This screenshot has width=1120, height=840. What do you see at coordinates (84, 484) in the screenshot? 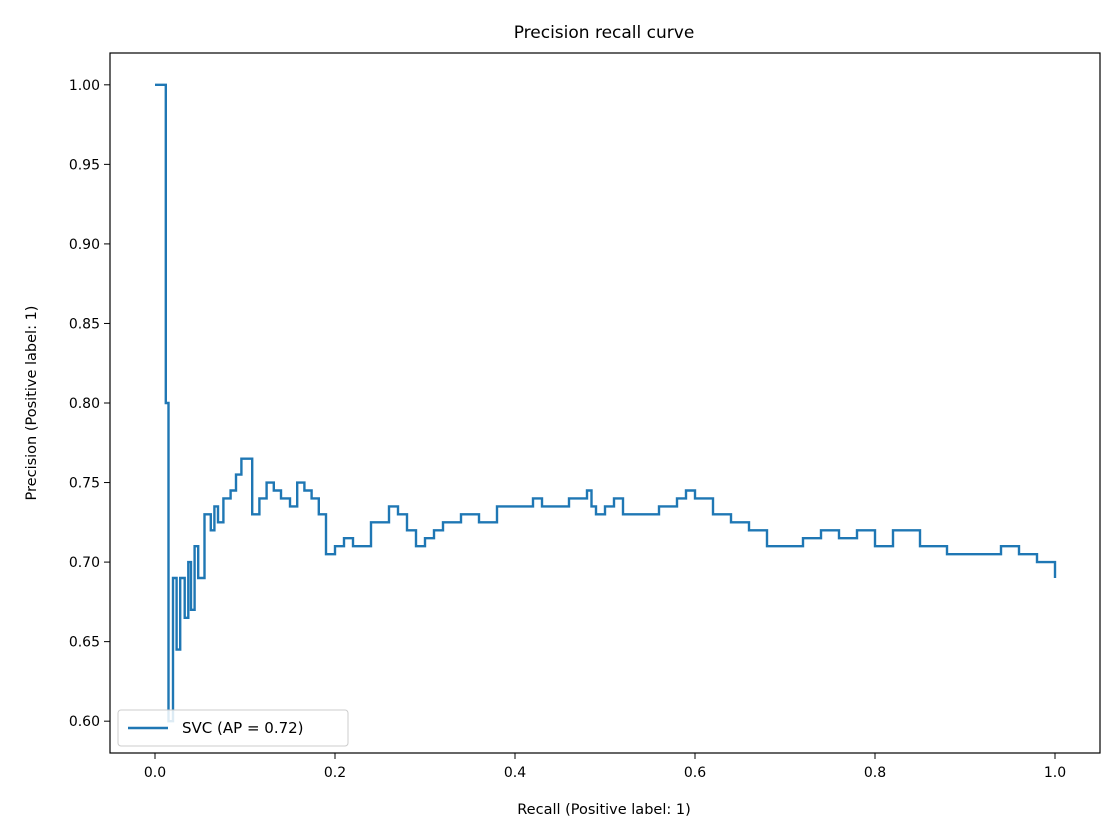
I see `y-tick-label: 0.75` at bounding box center [84, 484].